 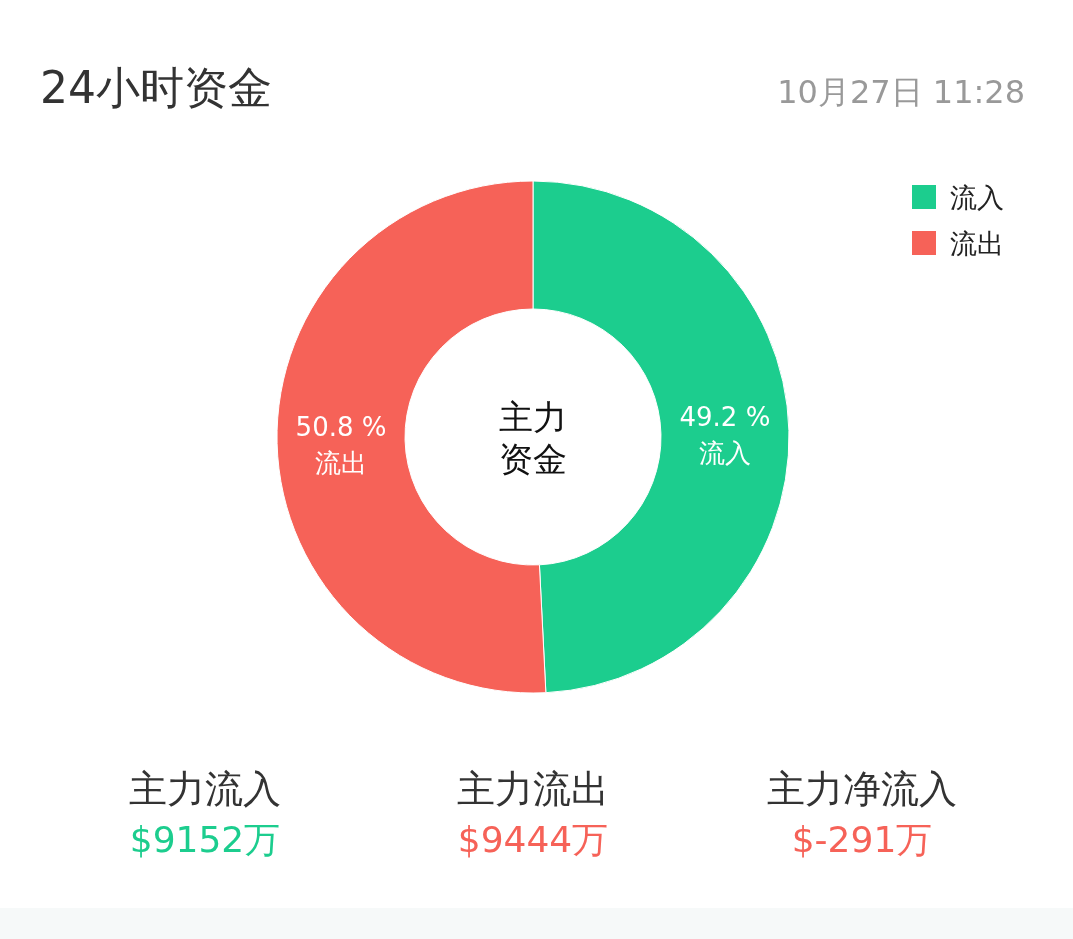 What do you see at coordinates (862, 789) in the screenshot?
I see `text: 主力净流入` at bounding box center [862, 789].